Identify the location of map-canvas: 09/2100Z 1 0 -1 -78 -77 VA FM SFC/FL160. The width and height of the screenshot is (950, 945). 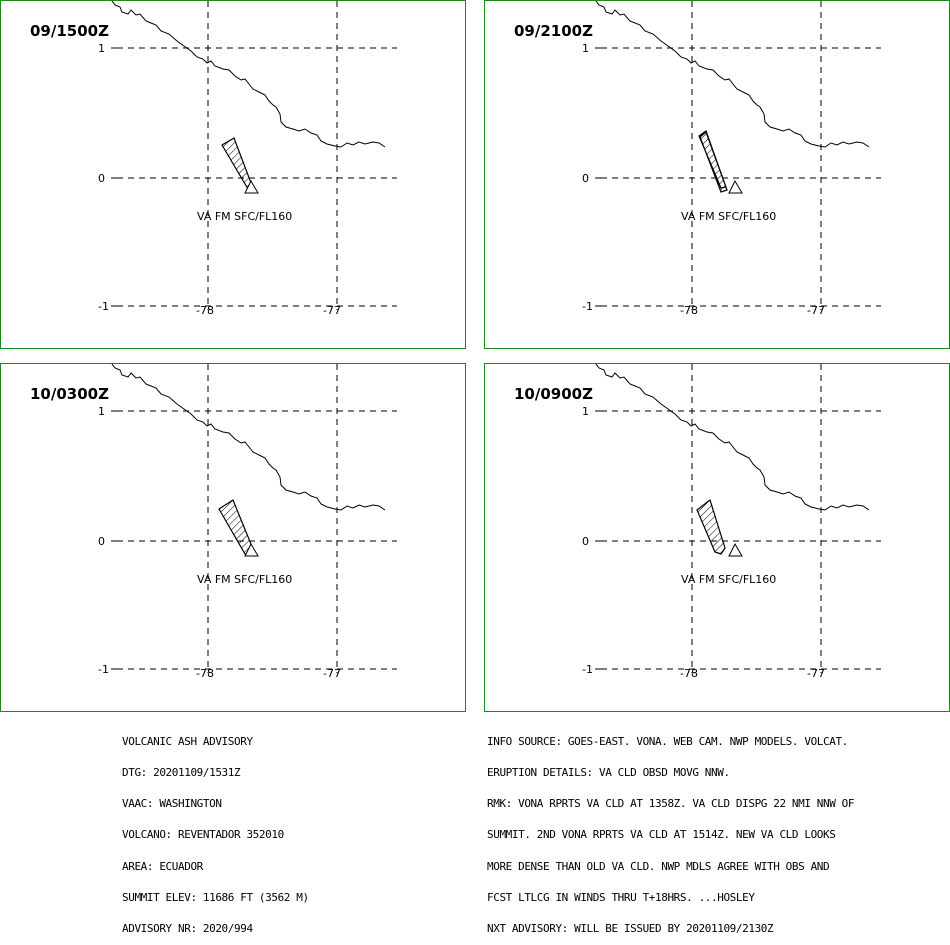
(697, 159).